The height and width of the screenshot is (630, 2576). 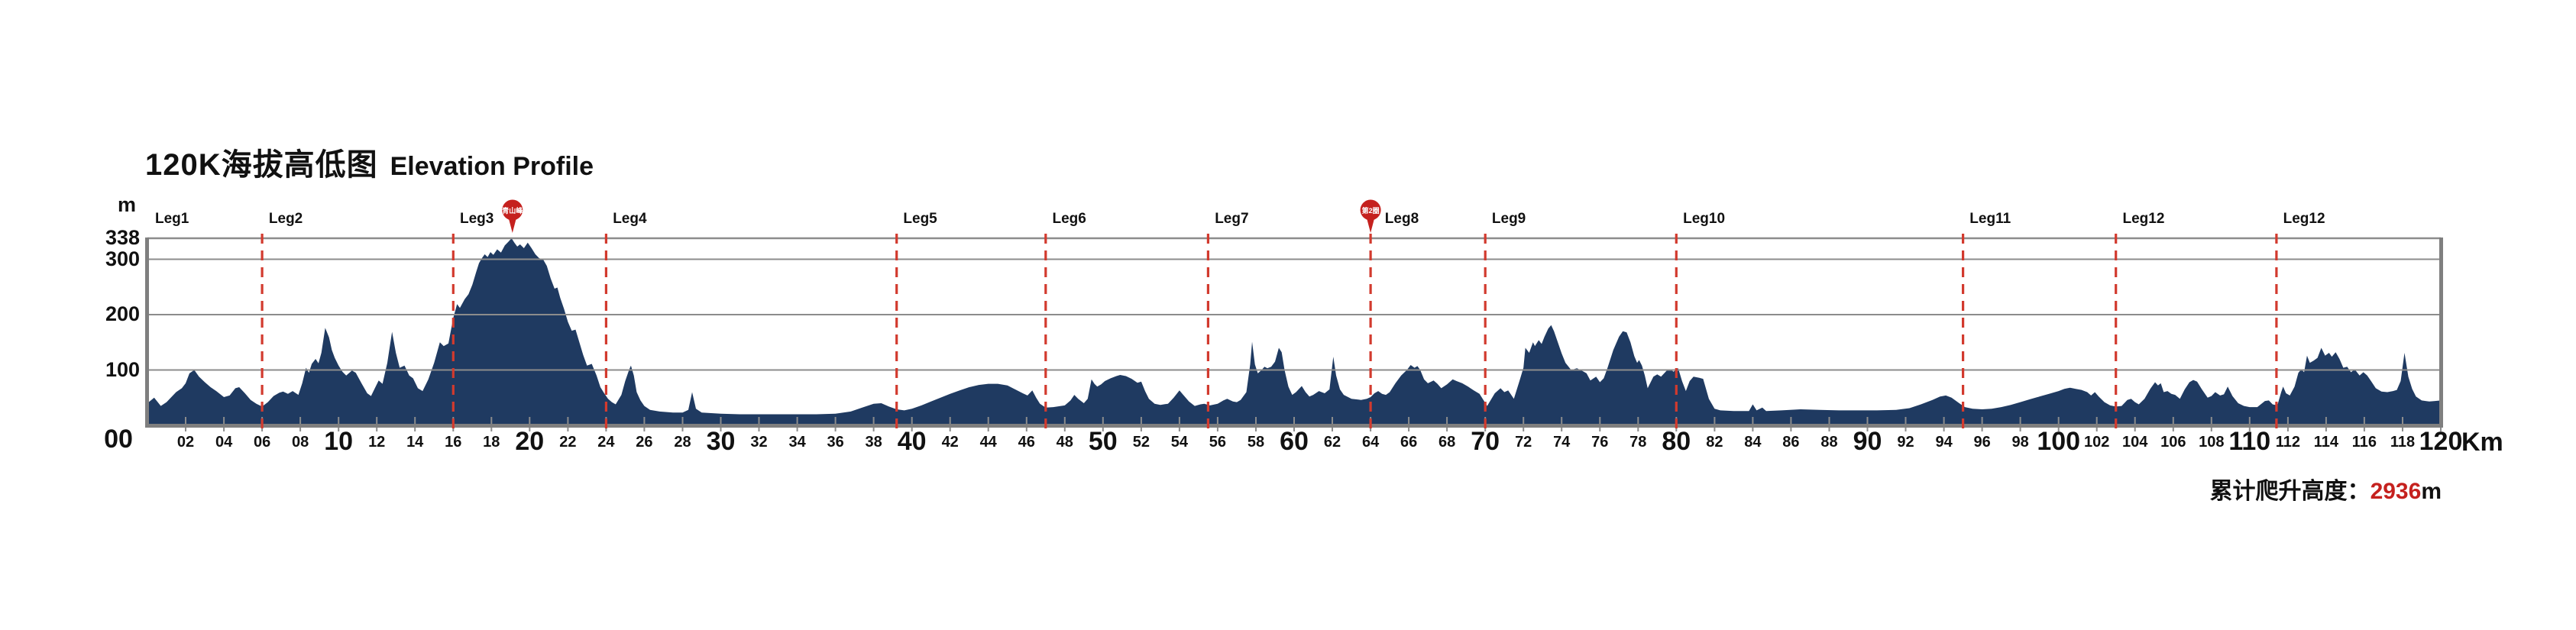 I want to click on x-tick-label: 94, so click(x=1944, y=442).